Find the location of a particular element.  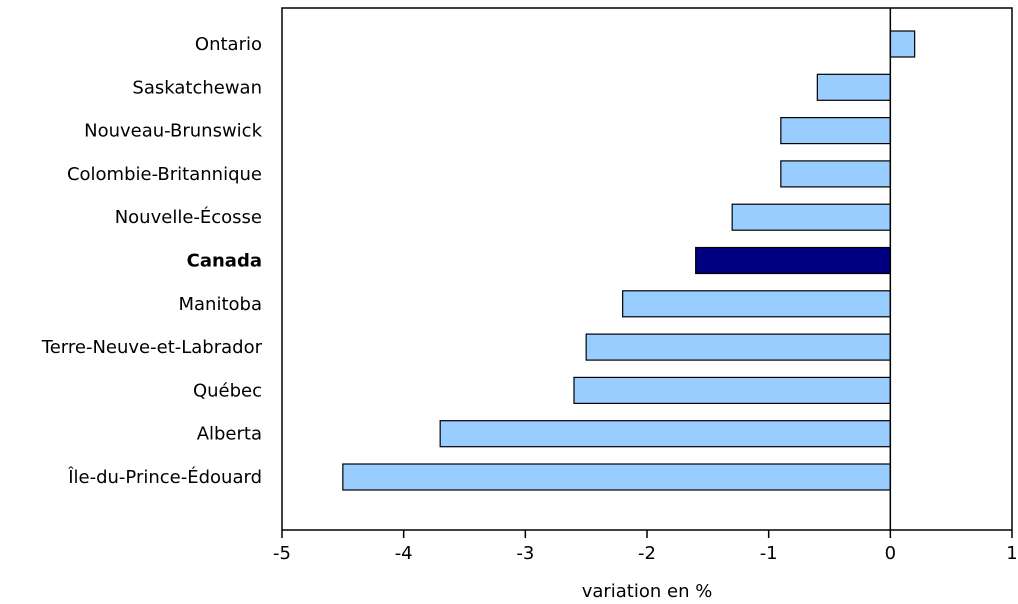

x-tick-label-0: -5 is located at coordinates (282, 553).